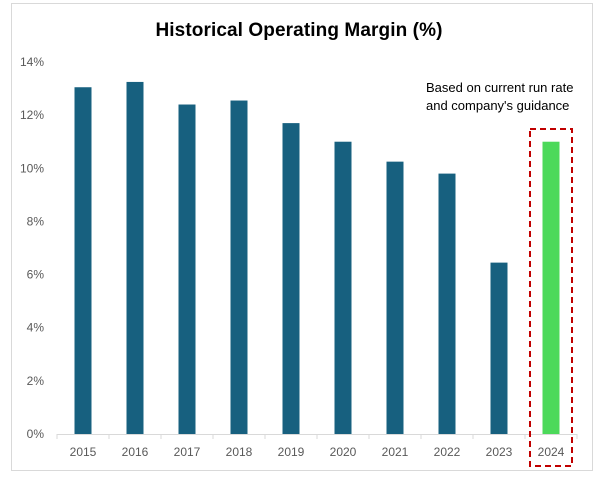  Describe the element at coordinates (551, 452) in the screenshot. I see `x-tick-label: 2024` at that location.